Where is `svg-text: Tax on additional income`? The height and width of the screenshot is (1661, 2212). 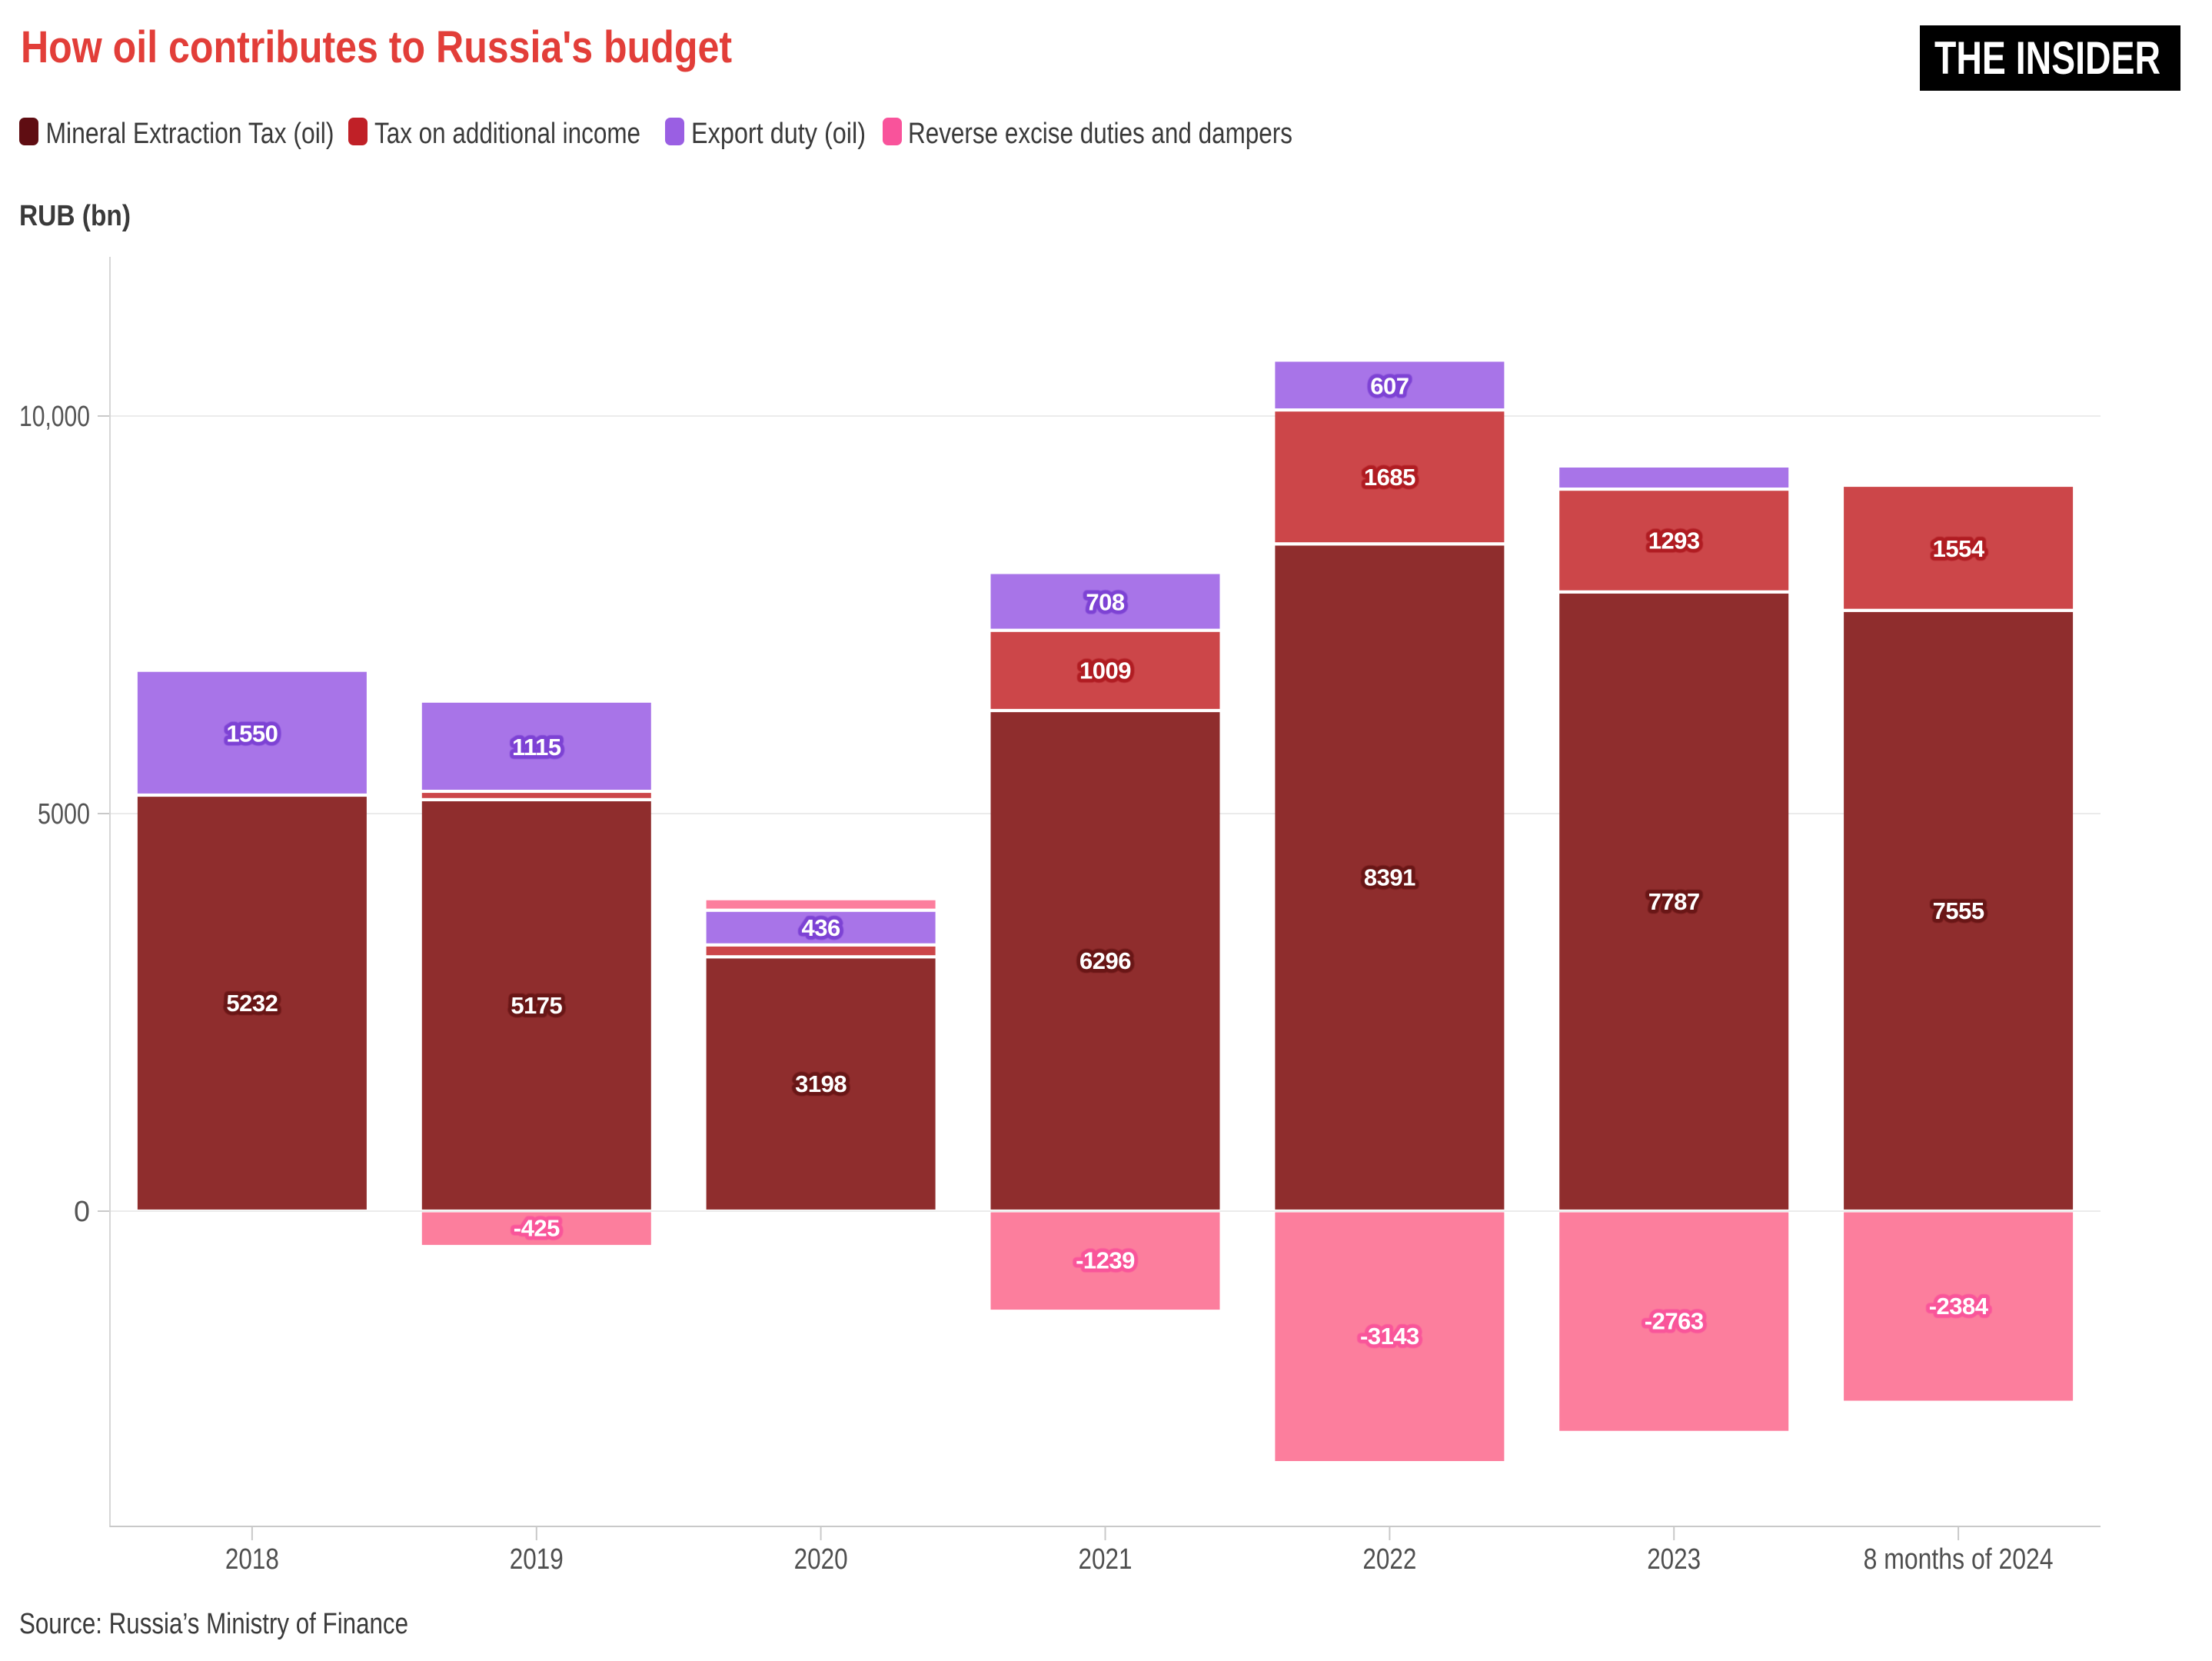 svg-text: Tax on additional income is located at coordinates (507, 134).